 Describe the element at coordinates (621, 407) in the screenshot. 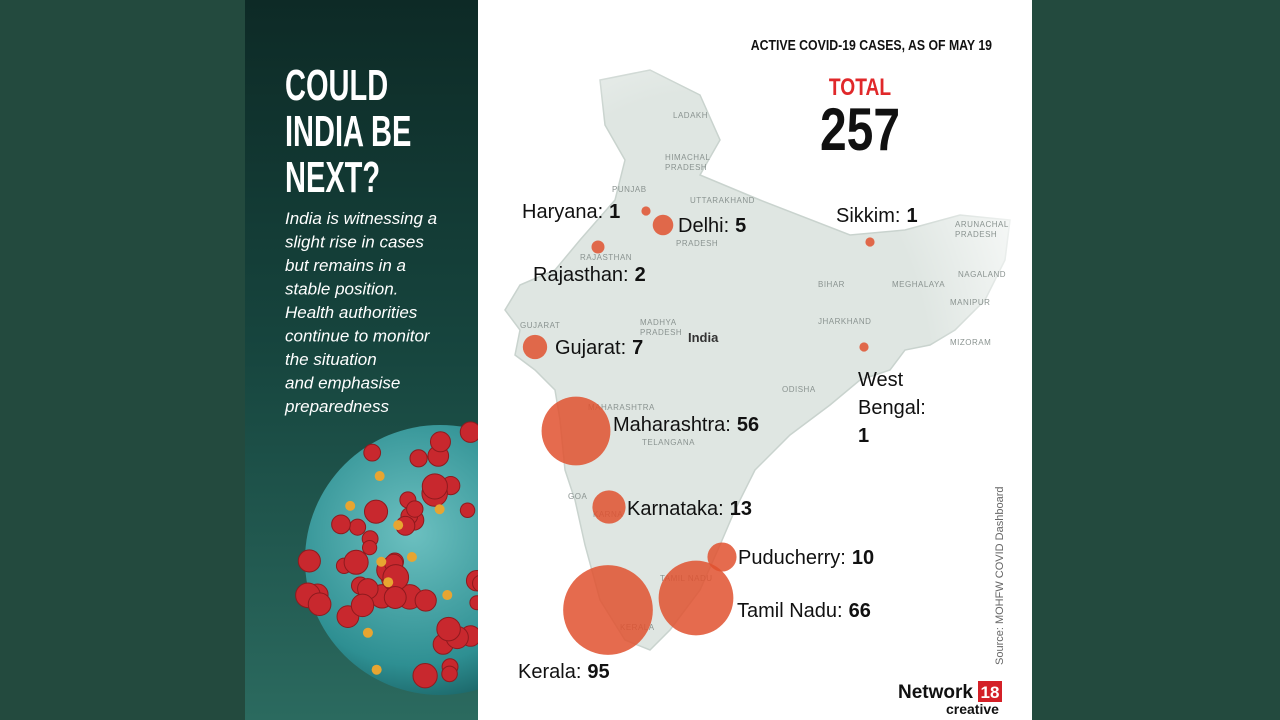

I see `place-label: MAHARASHTRA` at that location.